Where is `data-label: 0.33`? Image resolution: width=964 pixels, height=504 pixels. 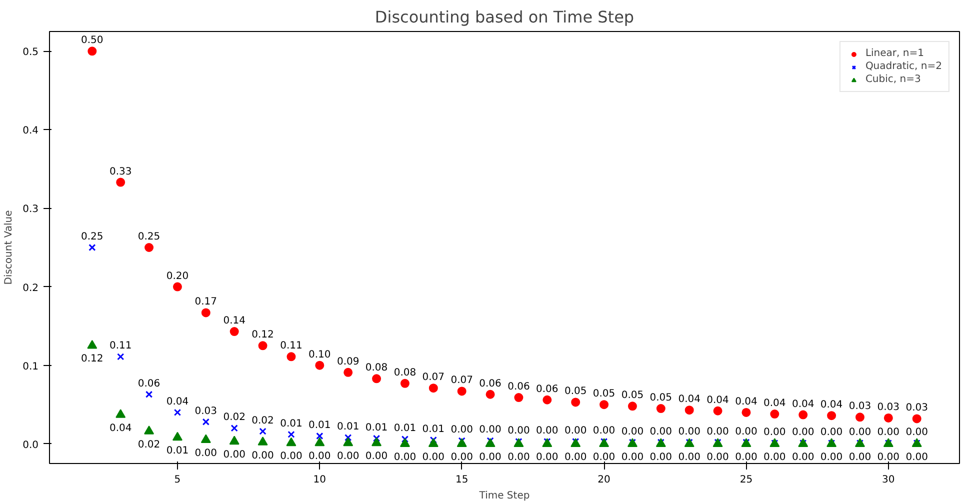
data-label: 0.33 is located at coordinates (120, 172).